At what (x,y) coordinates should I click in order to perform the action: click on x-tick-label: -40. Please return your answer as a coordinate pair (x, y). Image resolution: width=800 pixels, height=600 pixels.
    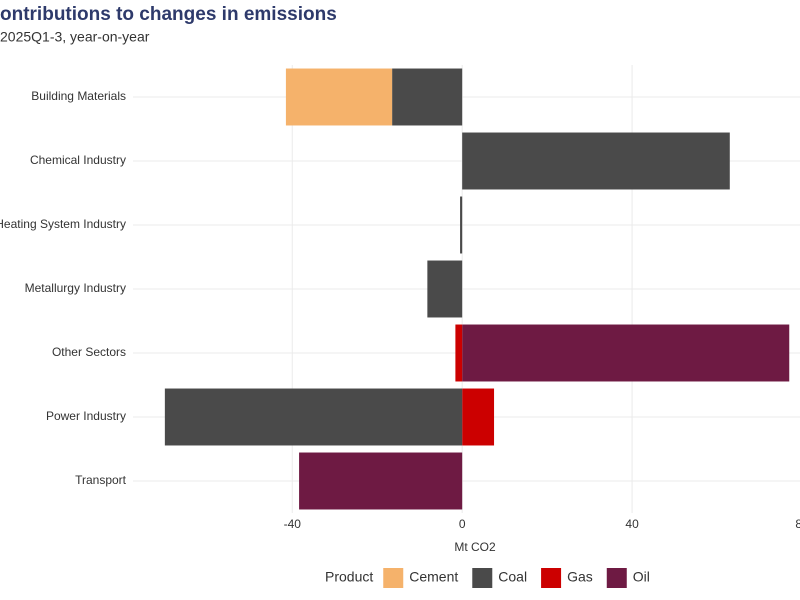
    Looking at the image, I should click on (293, 524).